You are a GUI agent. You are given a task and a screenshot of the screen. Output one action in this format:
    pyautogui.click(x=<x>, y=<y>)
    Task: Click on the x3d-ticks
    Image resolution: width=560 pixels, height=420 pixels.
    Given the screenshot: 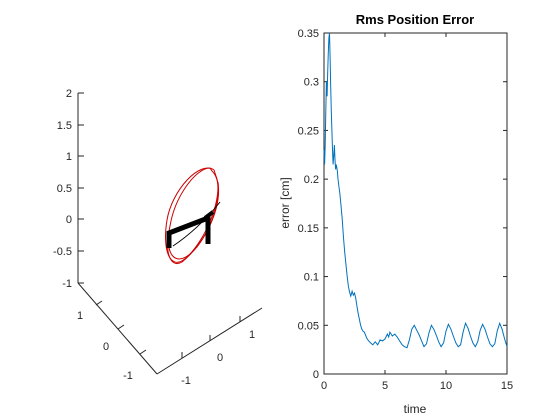 What is the action you would take?
    pyautogui.click(x=211, y=337)
    